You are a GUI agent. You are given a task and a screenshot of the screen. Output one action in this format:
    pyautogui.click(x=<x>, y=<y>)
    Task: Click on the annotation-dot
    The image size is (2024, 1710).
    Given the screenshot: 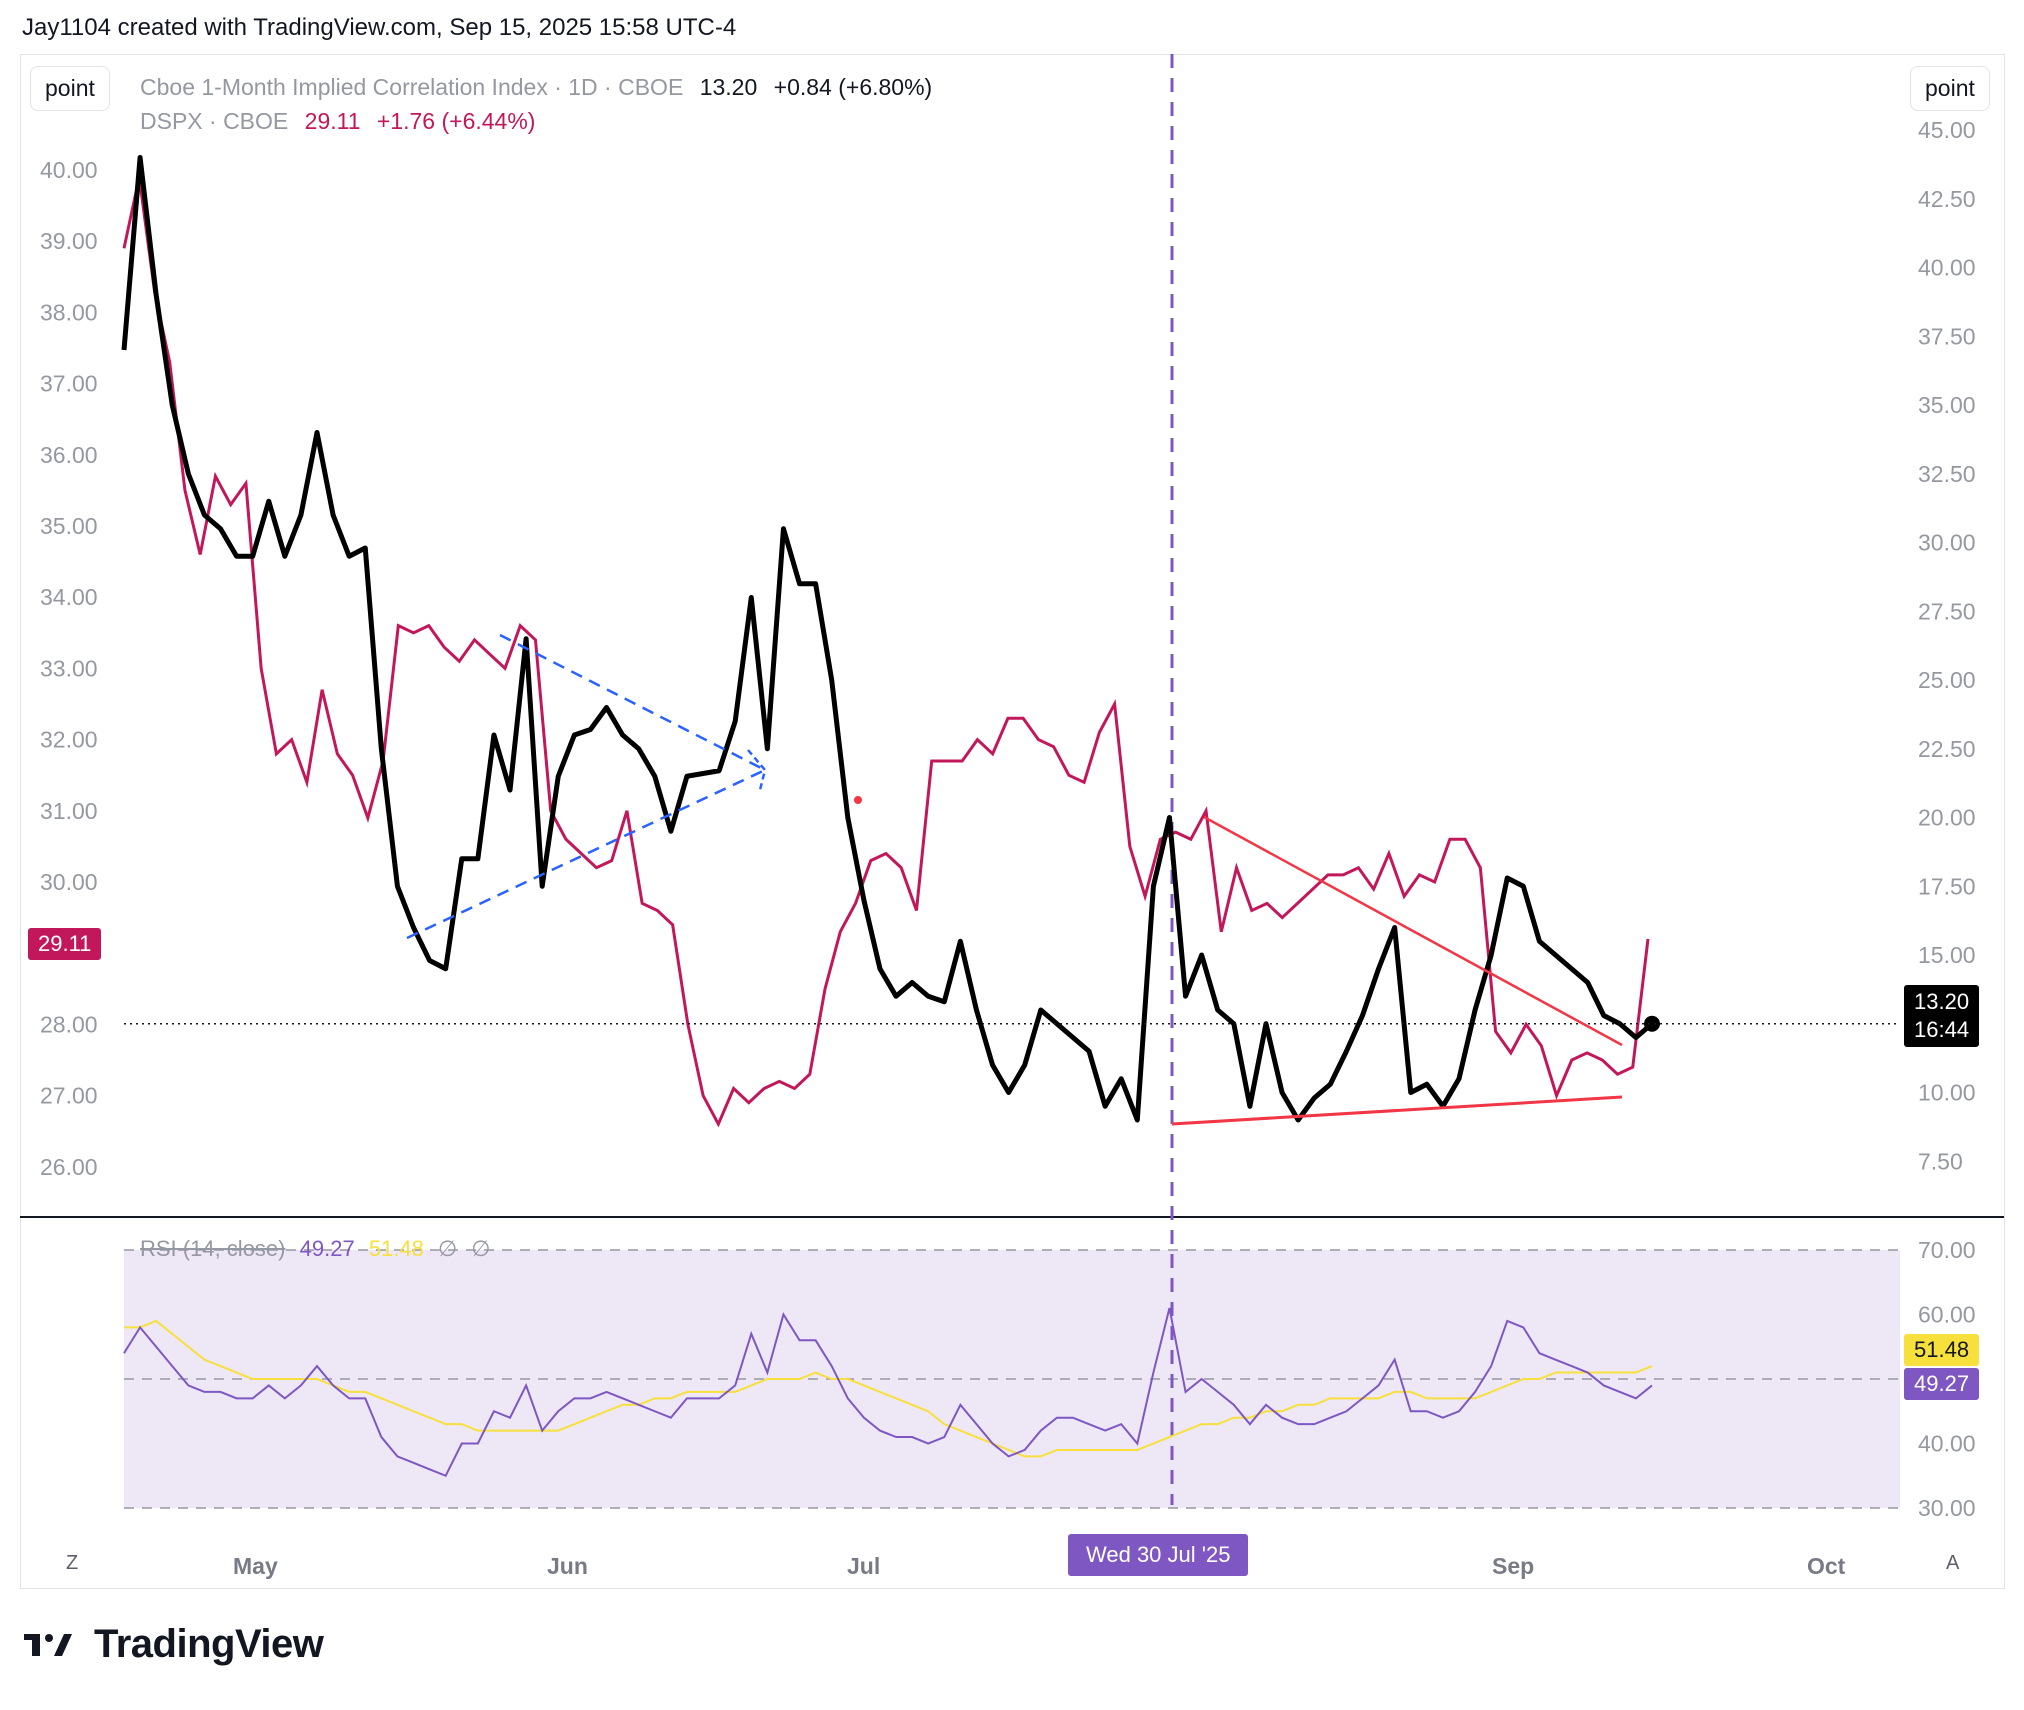 What is the action you would take?
    pyautogui.click(x=858, y=800)
    